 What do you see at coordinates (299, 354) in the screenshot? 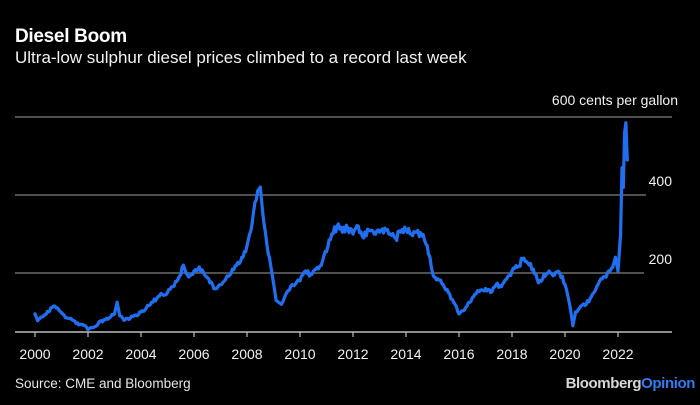
I see `x-tick-label-2010: 2010` at bounding box center [299, 354].